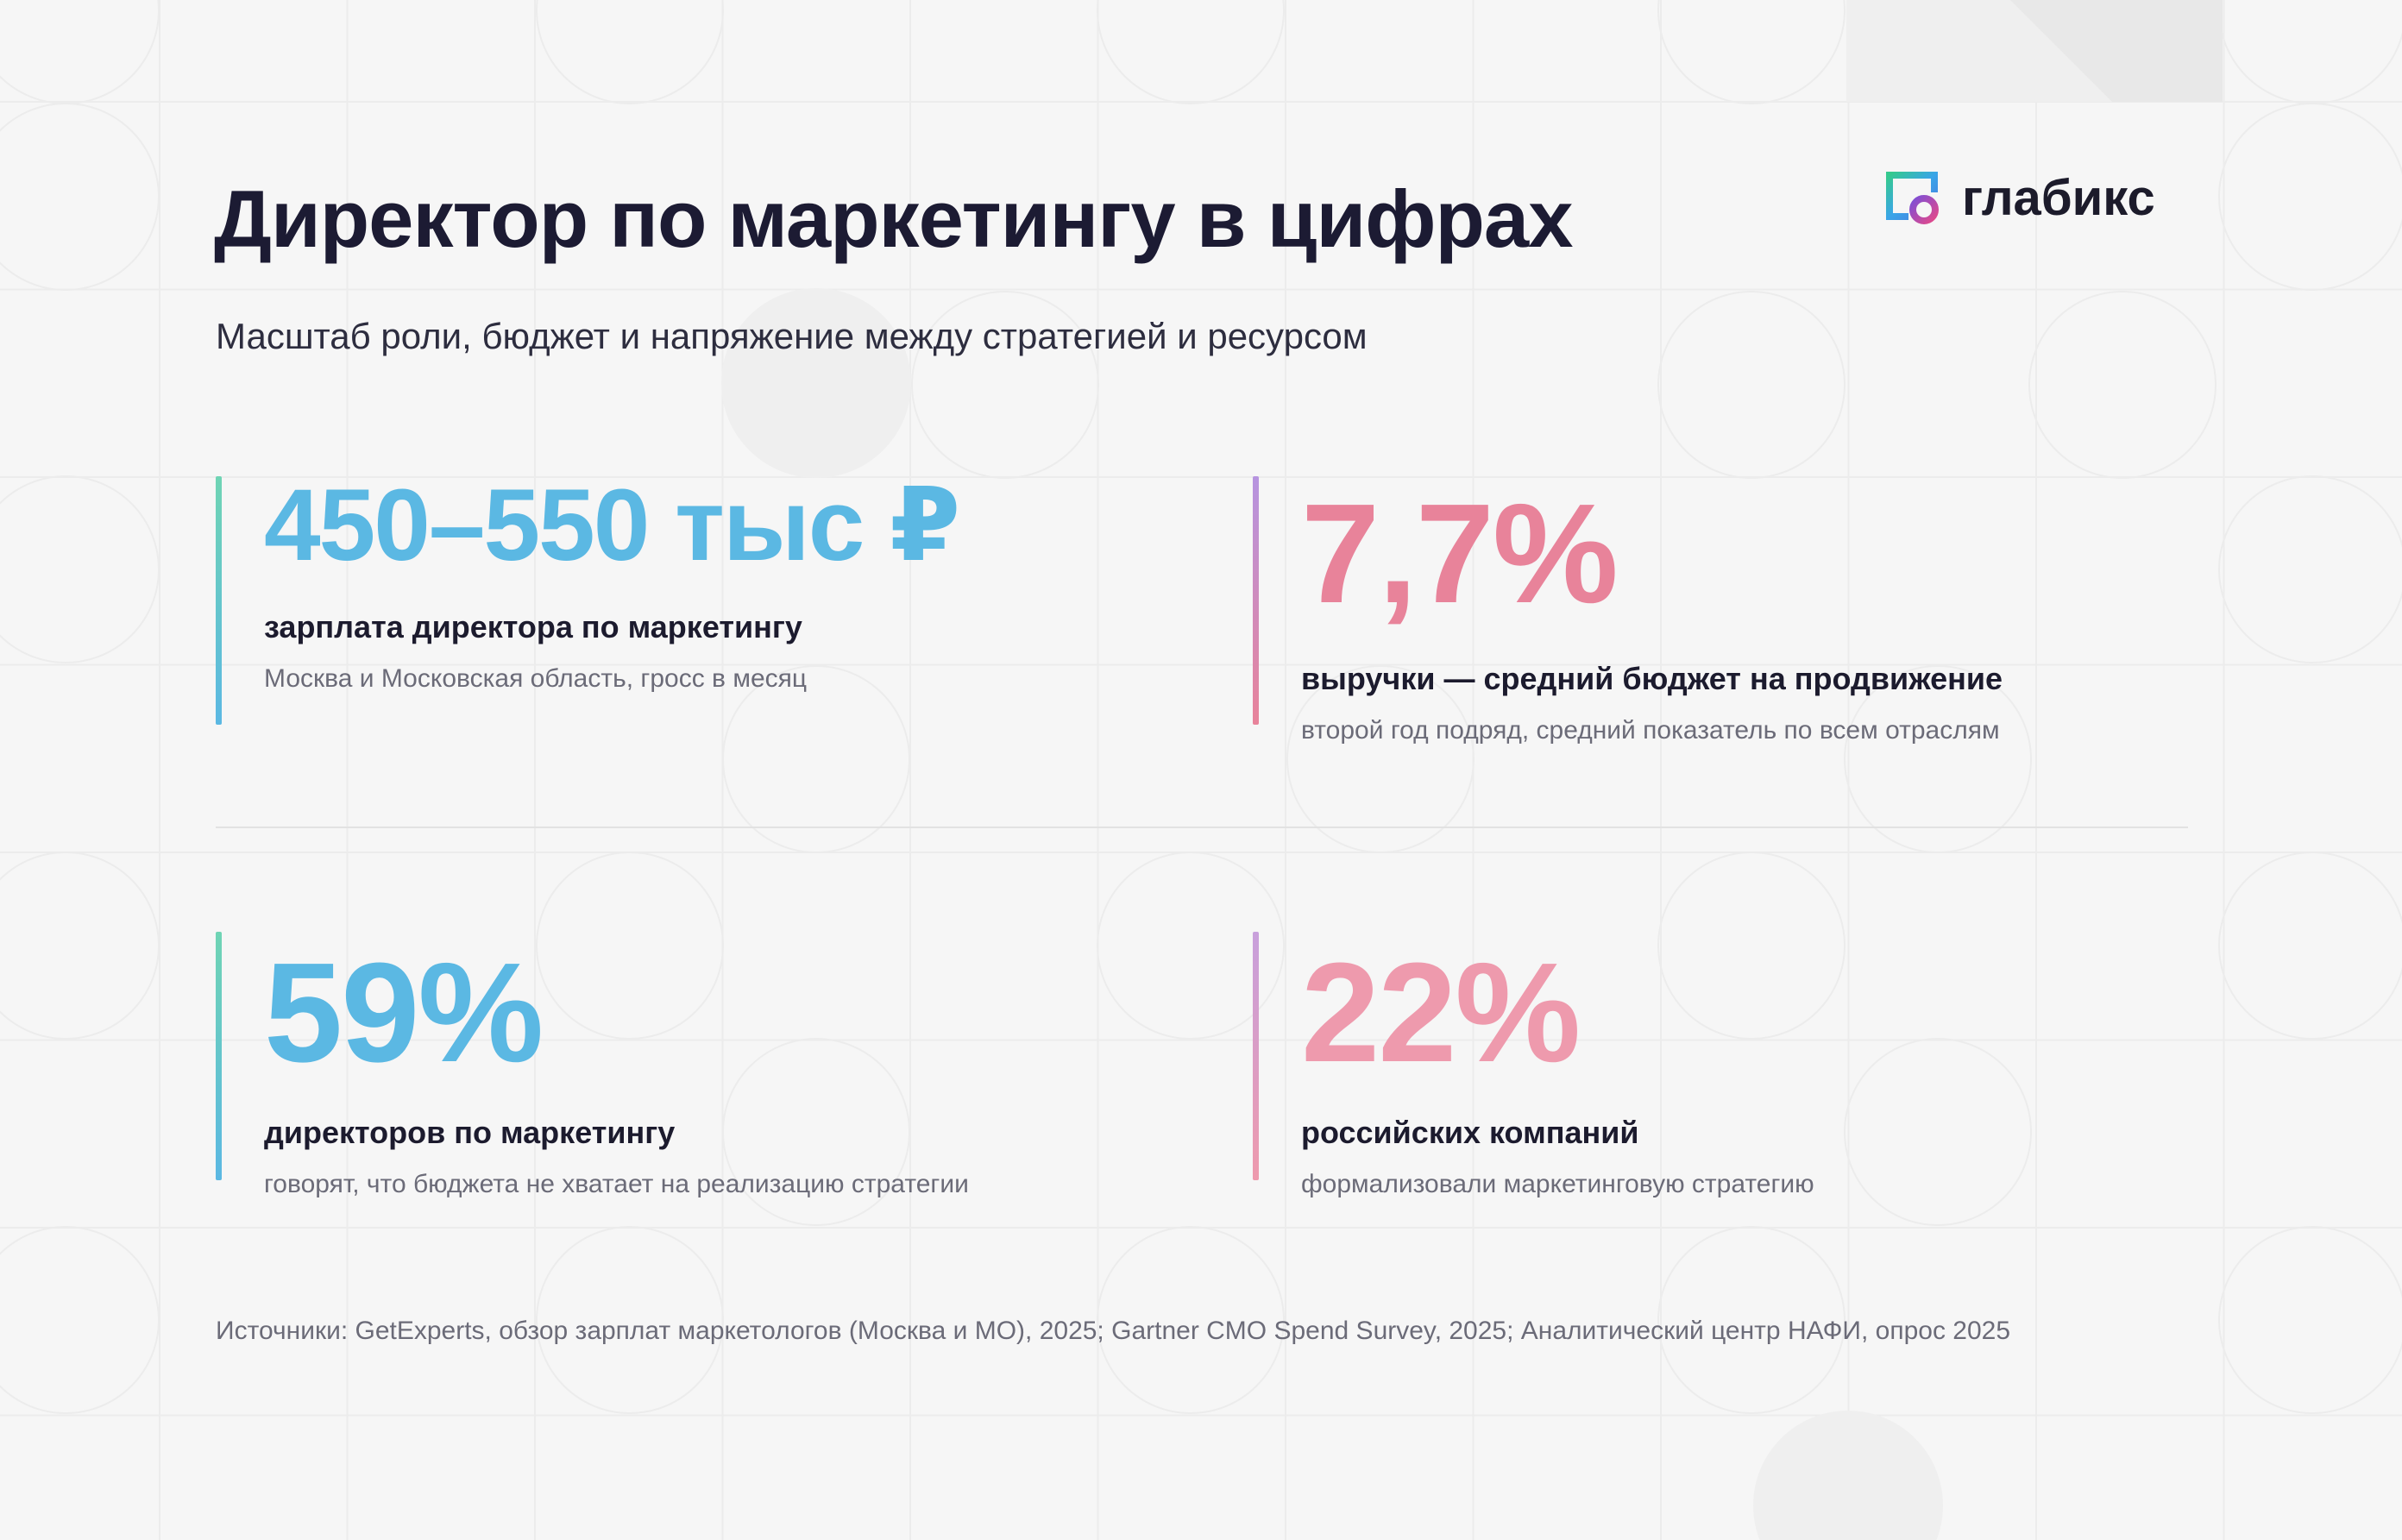  What do you see at coordinates (533, 627) in the screenshot?
I see `stat-label: зарплата директора по маркетингу` at bounding box center [533, 627].